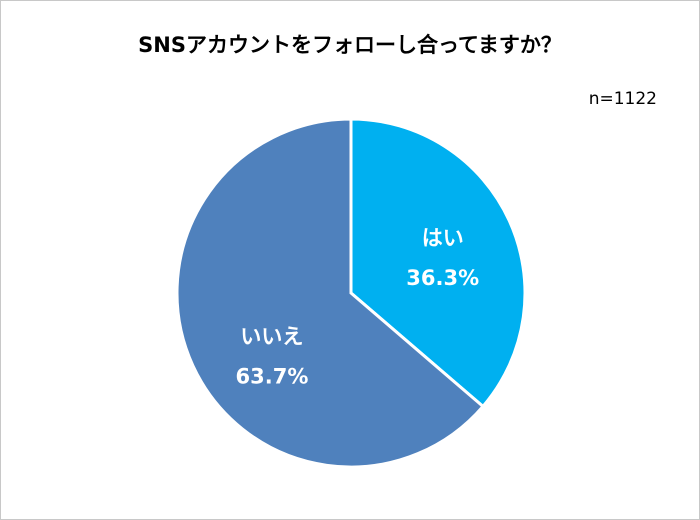  I want to click on chart-title: SNSアカウントをフォローし合ってますか？, so click(350, 45).